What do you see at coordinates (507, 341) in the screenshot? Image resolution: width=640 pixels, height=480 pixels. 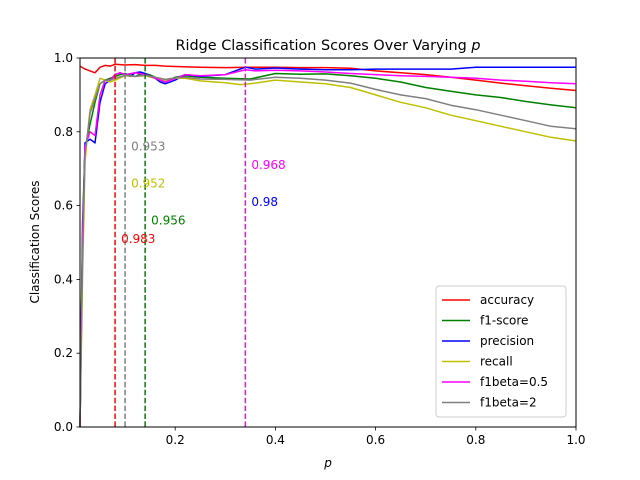 I see `legend-label-2: precision` at bounding box center [507, 341].